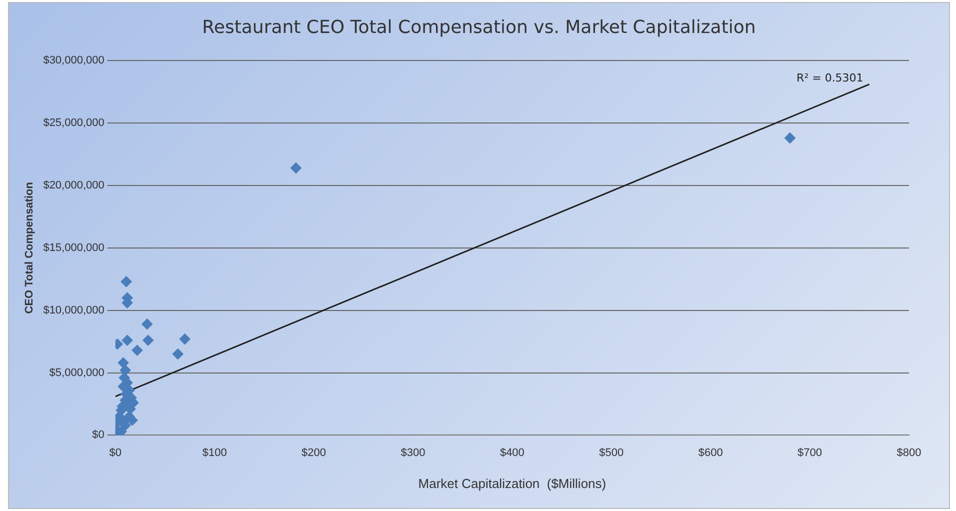 The height and width of the screenshot is (511, 956). I want to click on y-tick-label: $20,000,000, so click(73, 186).